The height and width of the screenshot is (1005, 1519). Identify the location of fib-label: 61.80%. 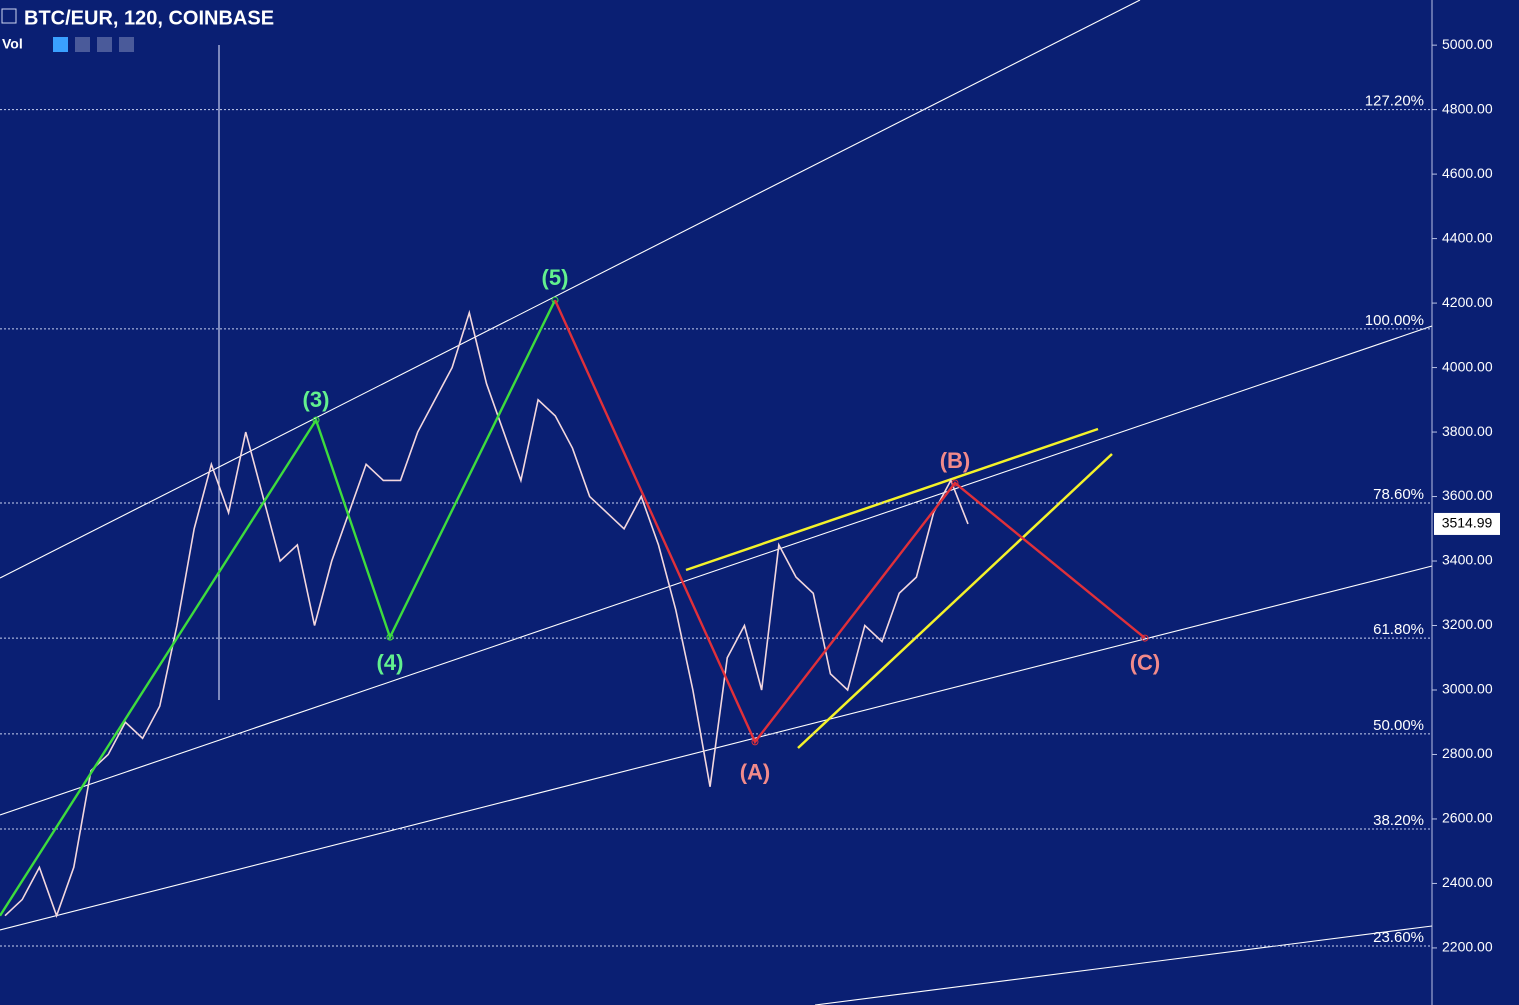
(1398, 629).